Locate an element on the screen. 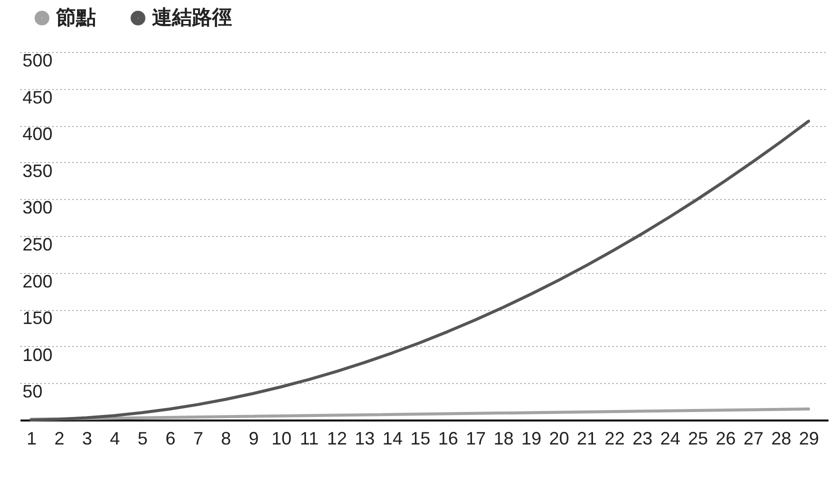 The height and width of the screenshot is (489, 834). y-tick-label: 350 is located at coordinates (37, 170).